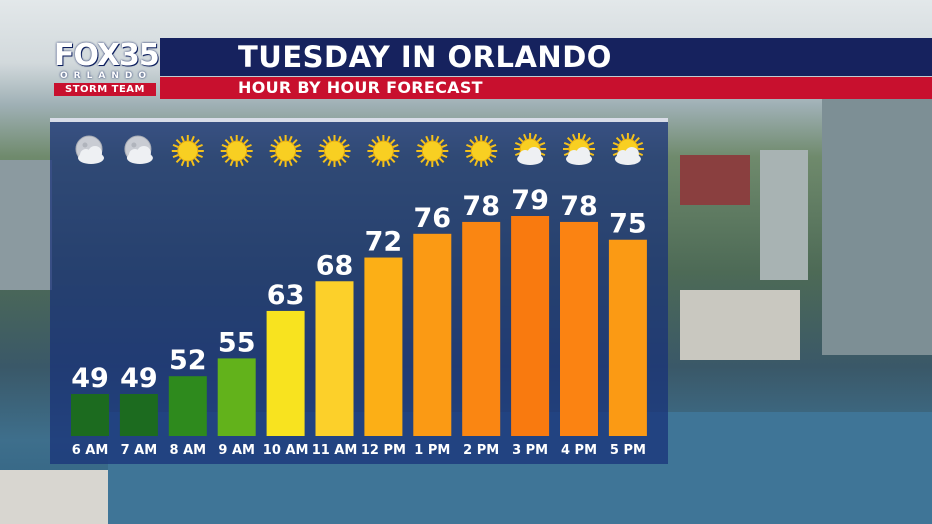 Image resolution: width=932 pixels, height=524 pixels. What do you see at coordinates (335, 265) in the screenshot?
I see `temperature-value-label: 68` at bounding box center [335, 265].